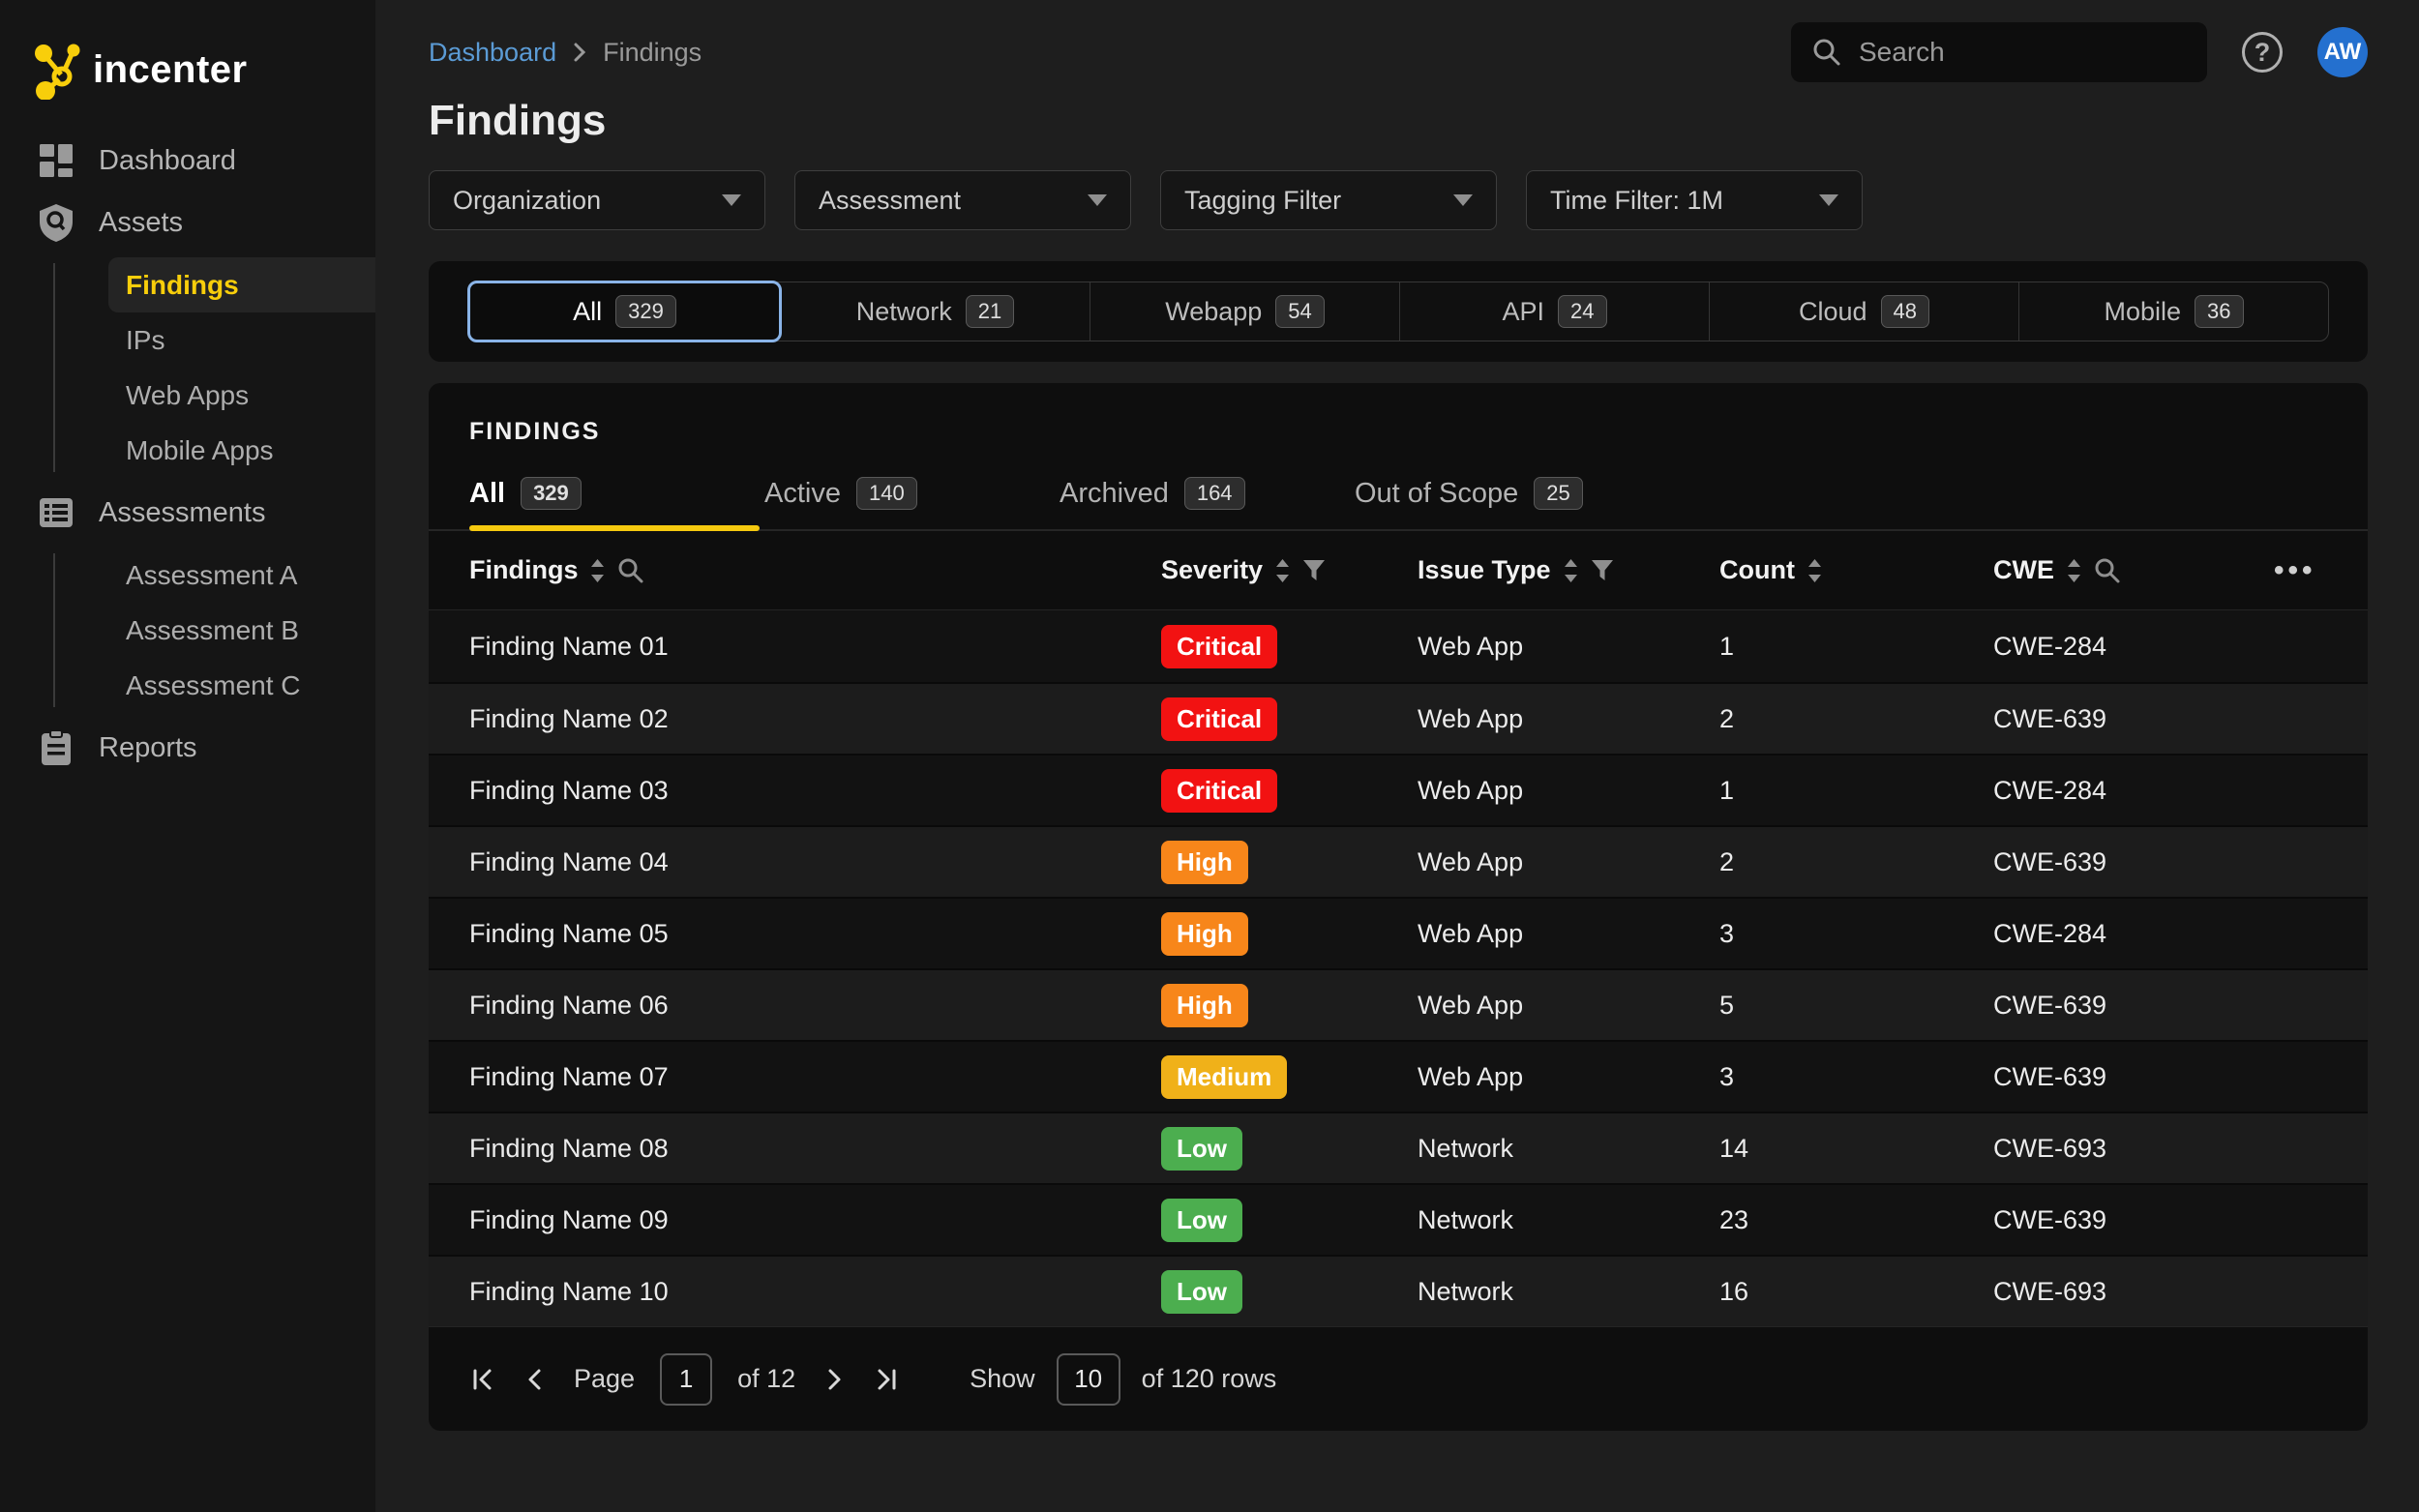  I want to click on column-header-issue-type: Issue Type, so click(1485, 570).